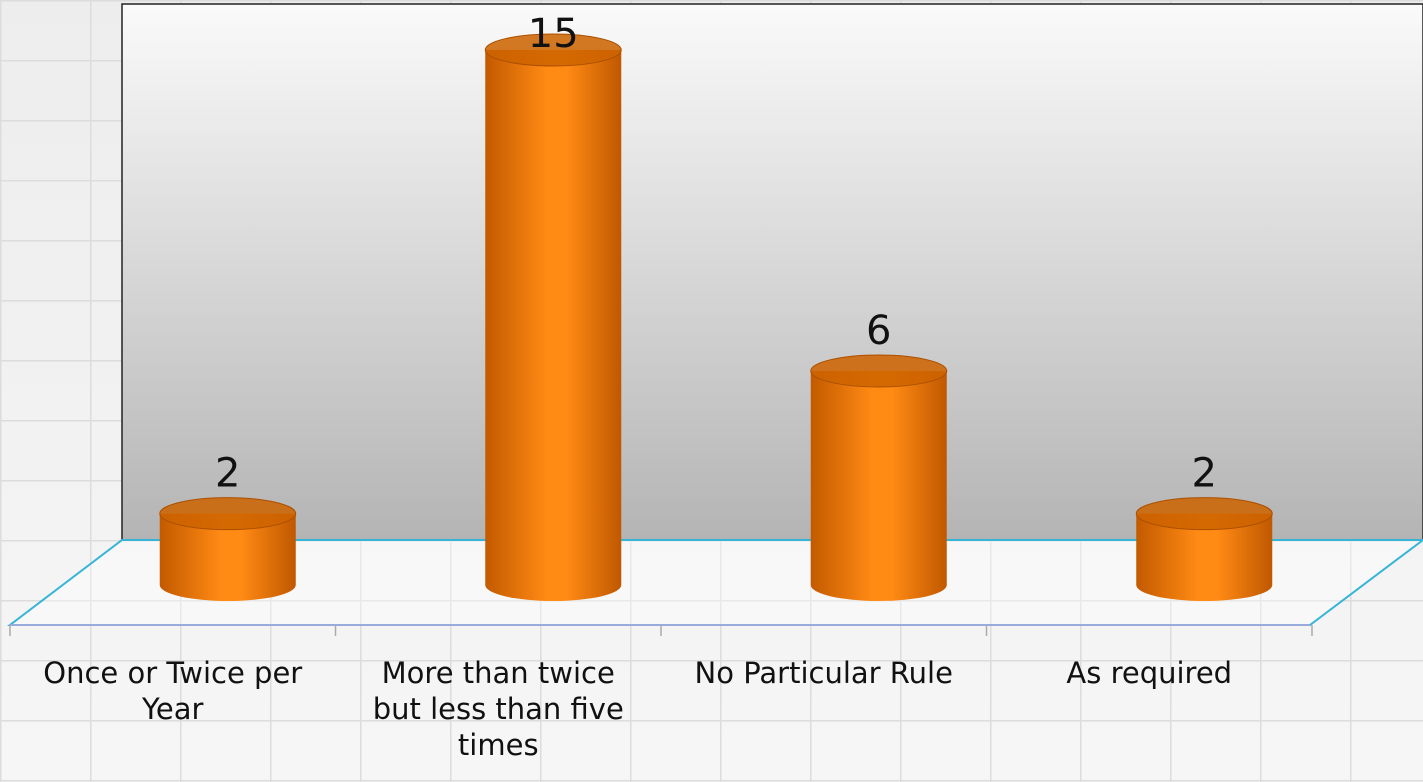 This screenshot has height=782, width=1423. Describe the element at coordinates (823, 673) in the screenshot. I see `x-tick-label: No Particular Rule` at that location.